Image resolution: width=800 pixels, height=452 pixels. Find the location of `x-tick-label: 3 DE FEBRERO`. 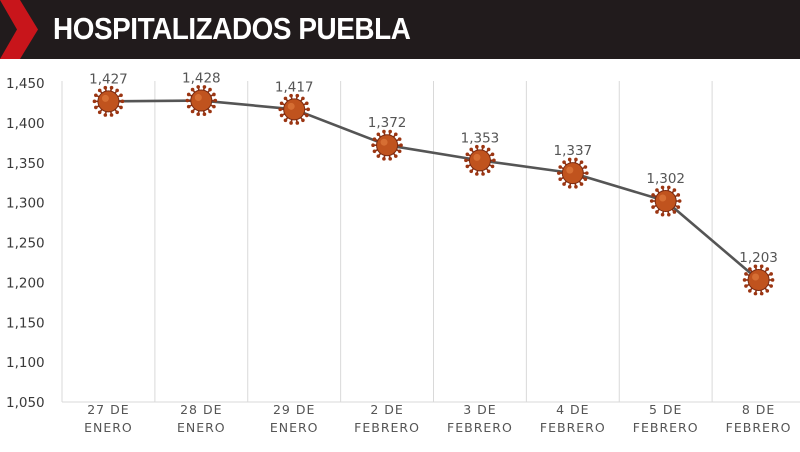

x-tick-label: 3 DE FEBRERO is located at coordinates (480, 418).